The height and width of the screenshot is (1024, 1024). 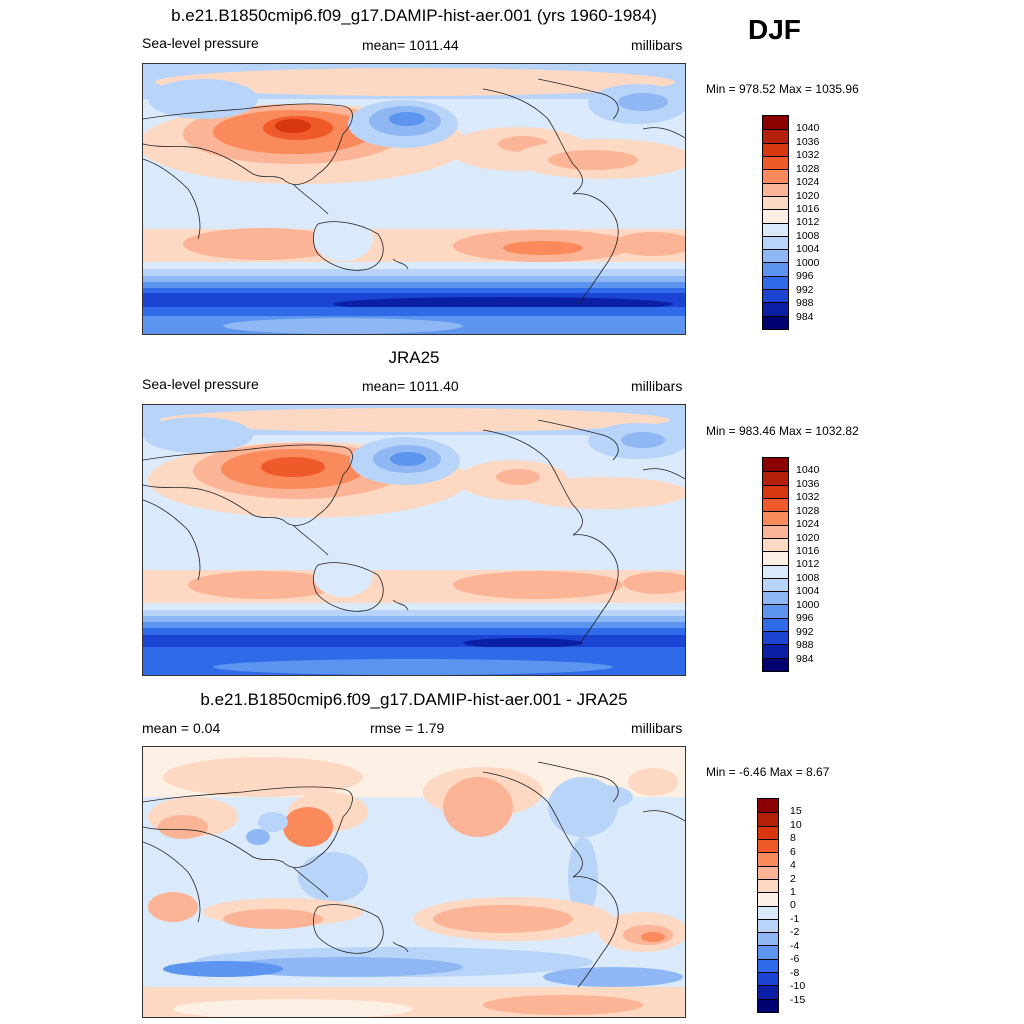 What do you see at coordinates (808, 169) in the screenshot?
I see `panel-1-tick-label: 1028` at bounding box center [808, 169].